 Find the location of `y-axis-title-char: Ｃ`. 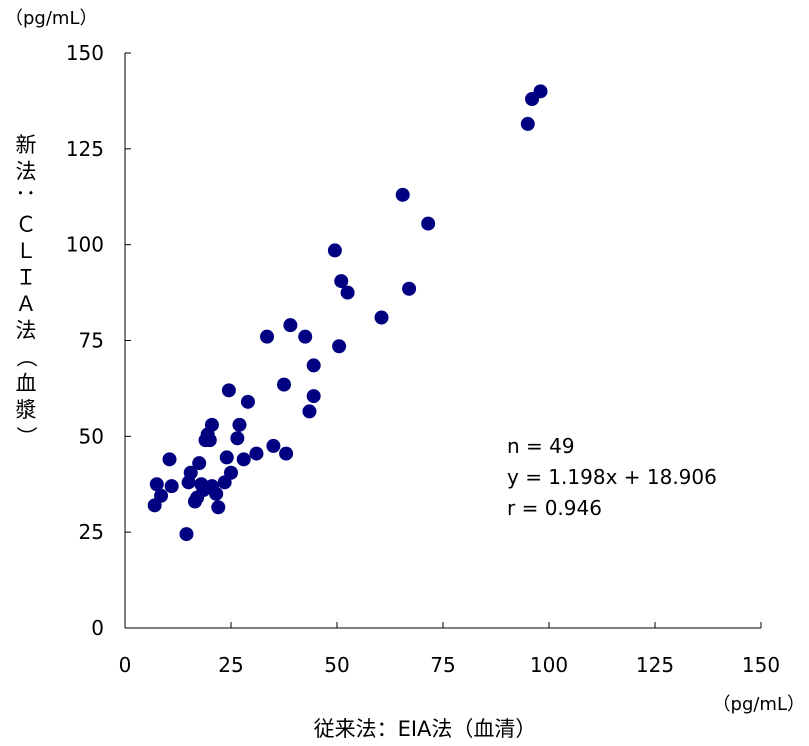

y-axis-title-char: Ｃ is located at coordinates (26, 225).